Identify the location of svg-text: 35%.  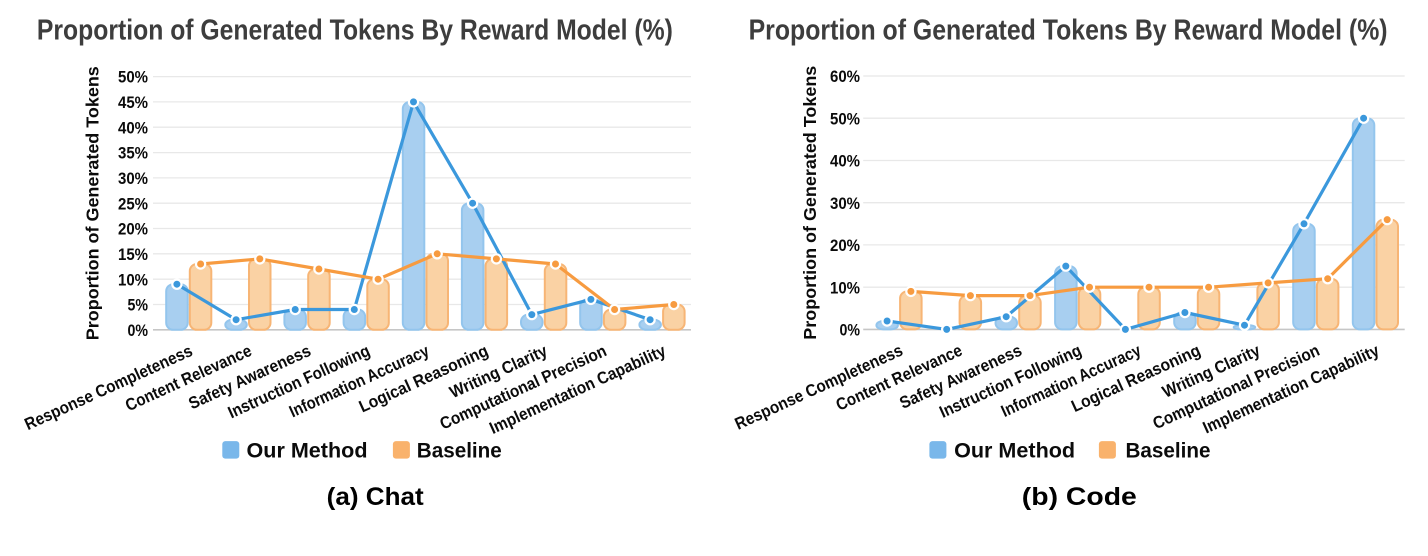
(133, 153).